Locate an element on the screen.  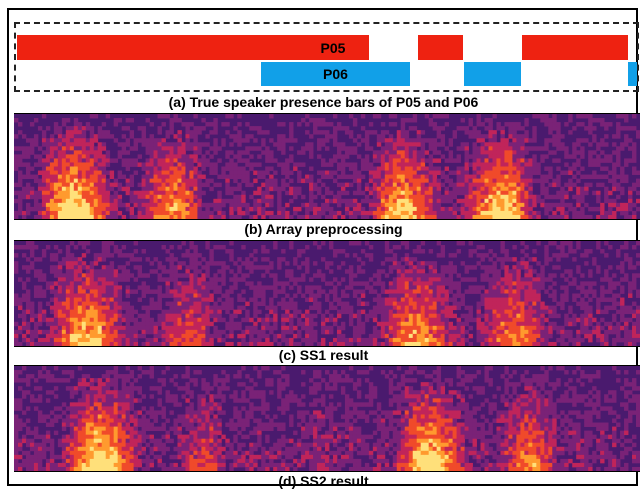
presence-bars-box is located at coordinates (326, 57).